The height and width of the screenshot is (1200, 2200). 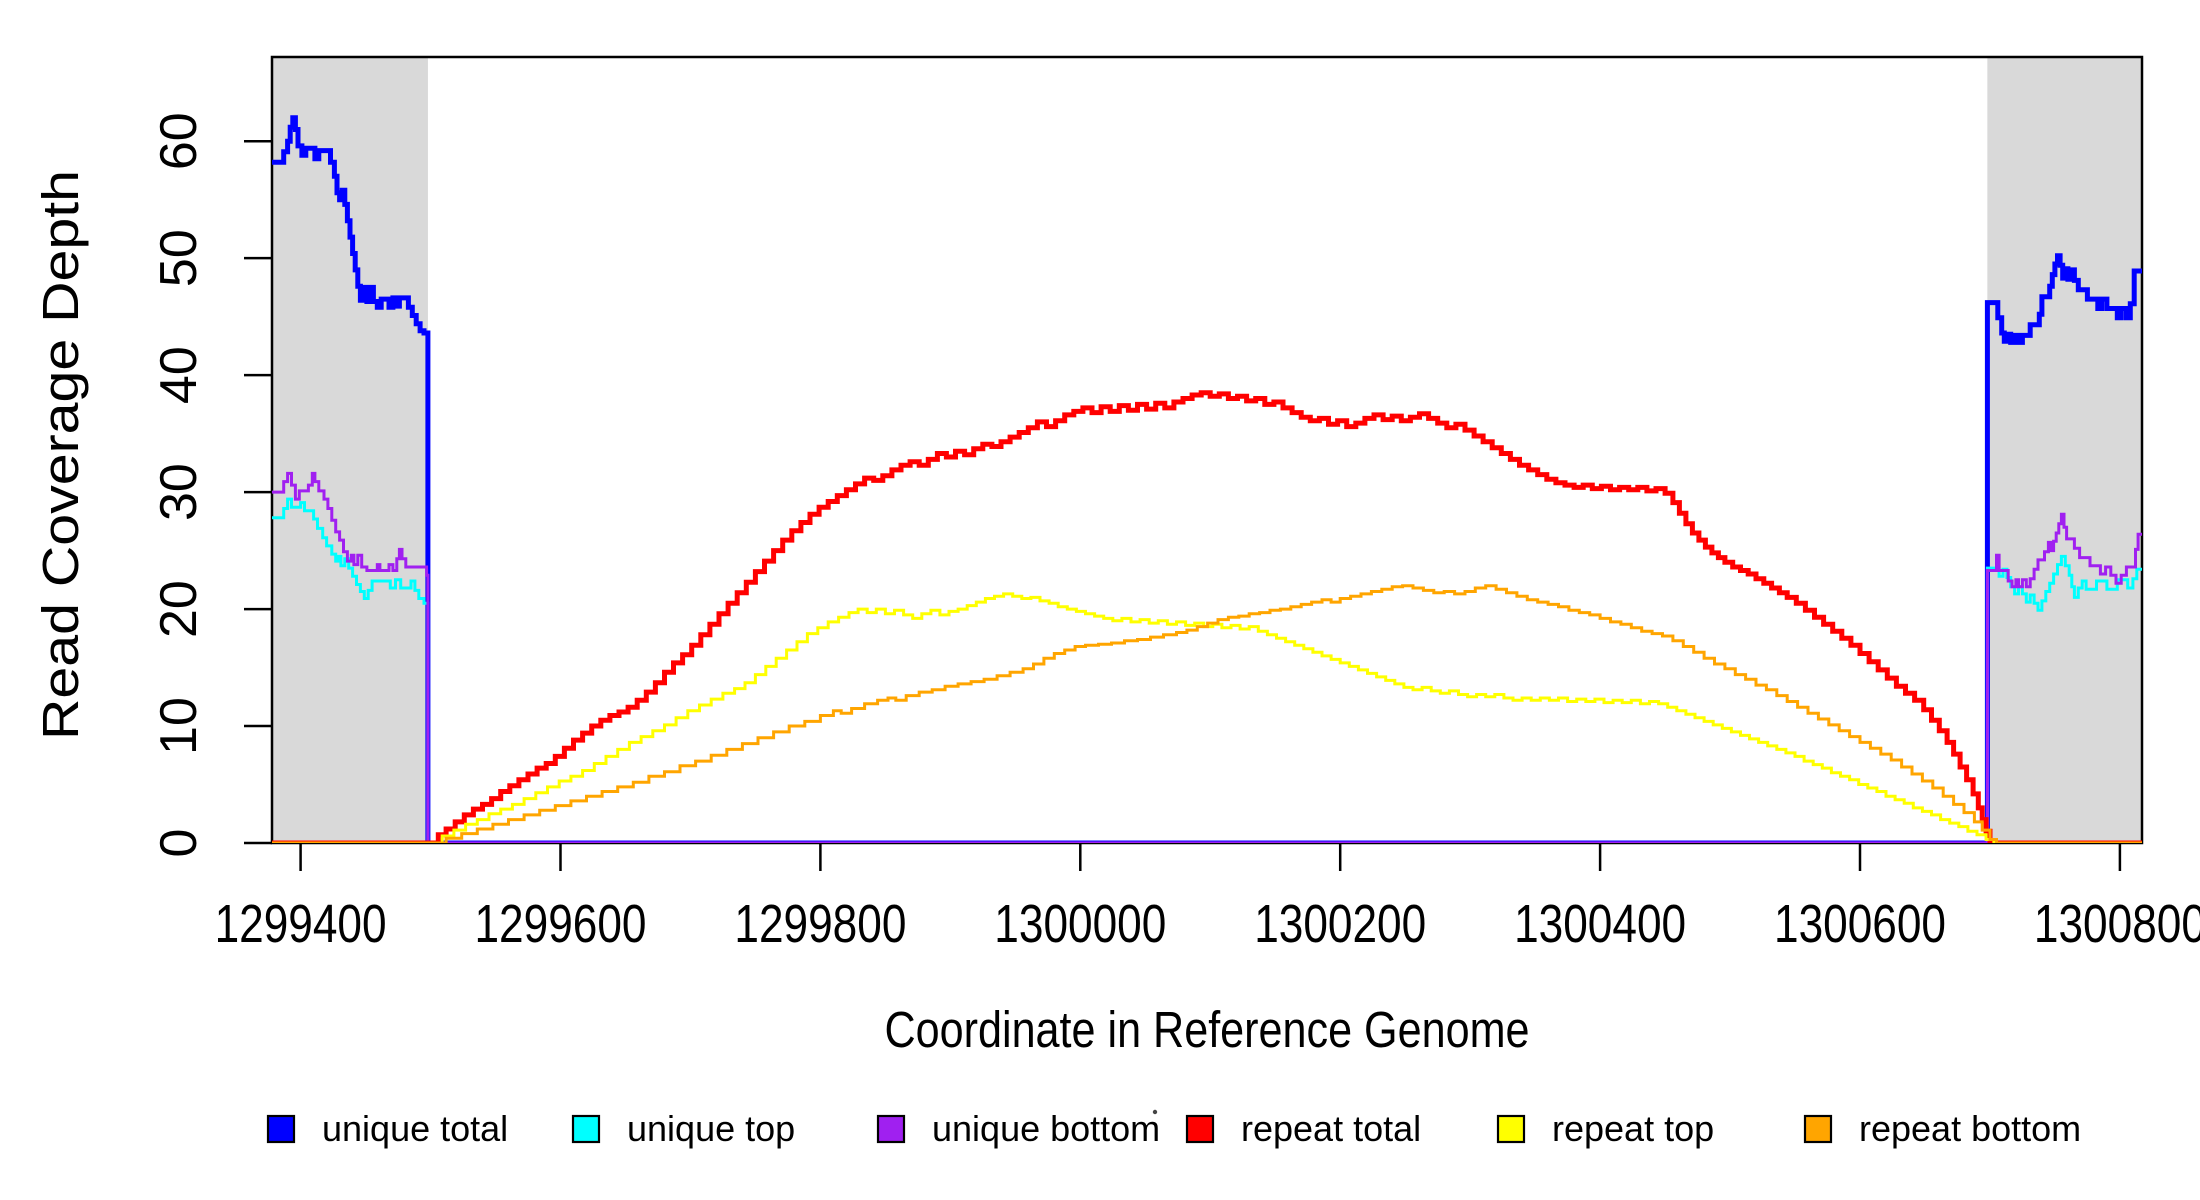 What do you see at coordinates (1970, 1128) in the screenshot?
I see `legend-label-repeat-bottom: repeat bottom` at bounding box center [1970, 1128].